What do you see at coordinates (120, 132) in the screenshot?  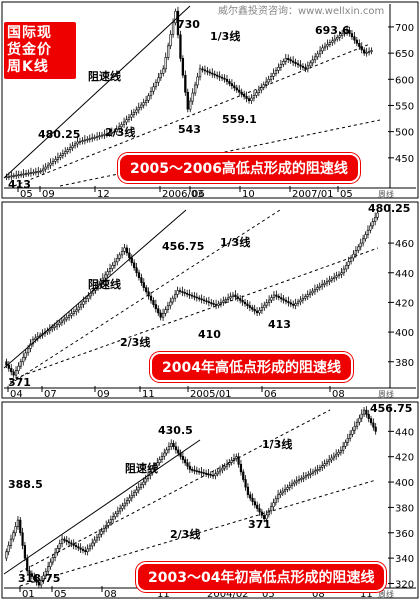 I see `trend-line-label: 2/3线` at bounding box center [120, 132].